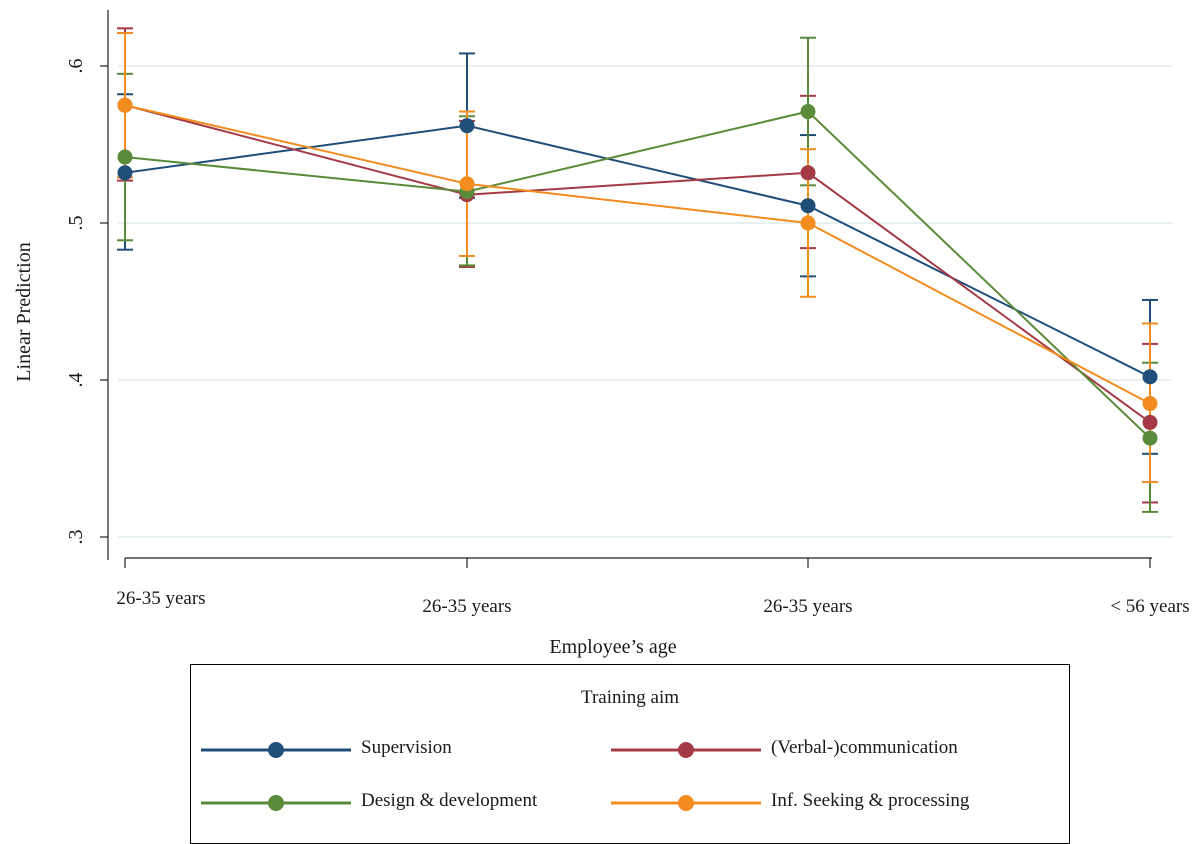 The image size is (1197, 844). I want to click on legend-label: Inf. Seeking & processing, so click(870, 800).